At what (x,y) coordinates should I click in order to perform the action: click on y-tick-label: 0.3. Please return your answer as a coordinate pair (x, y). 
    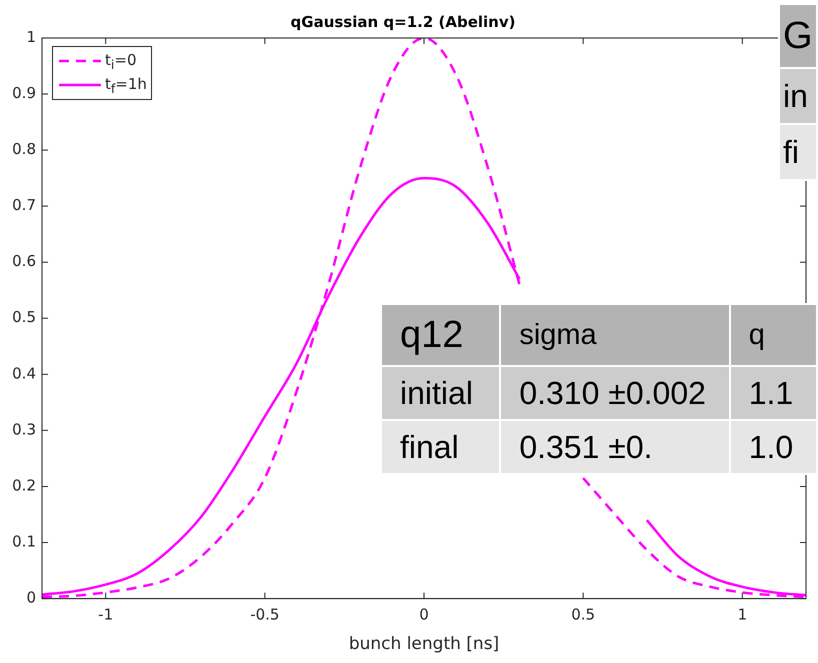
    Looking at the image, I should click on (24, 429).